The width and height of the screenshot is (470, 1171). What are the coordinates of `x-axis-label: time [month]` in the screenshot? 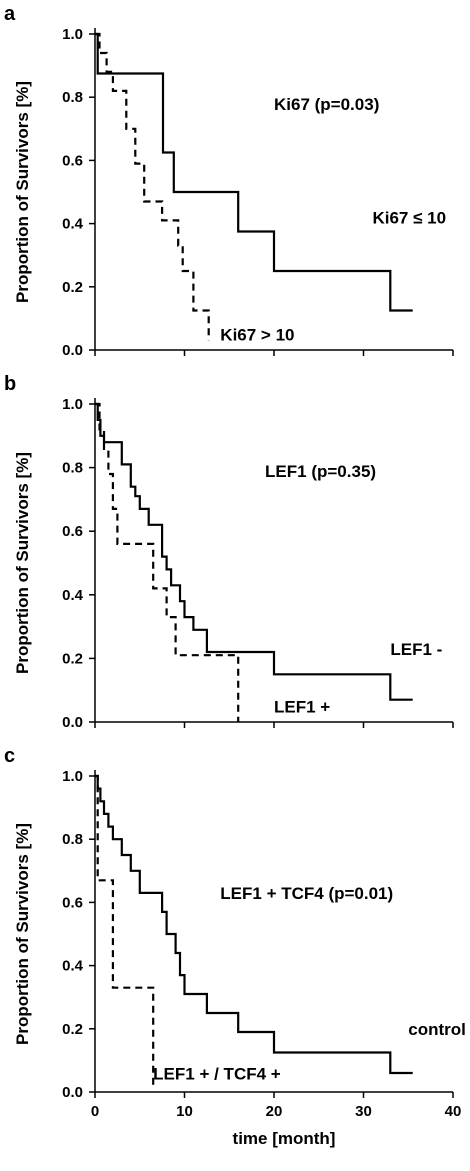 It's located at (284, 1138).